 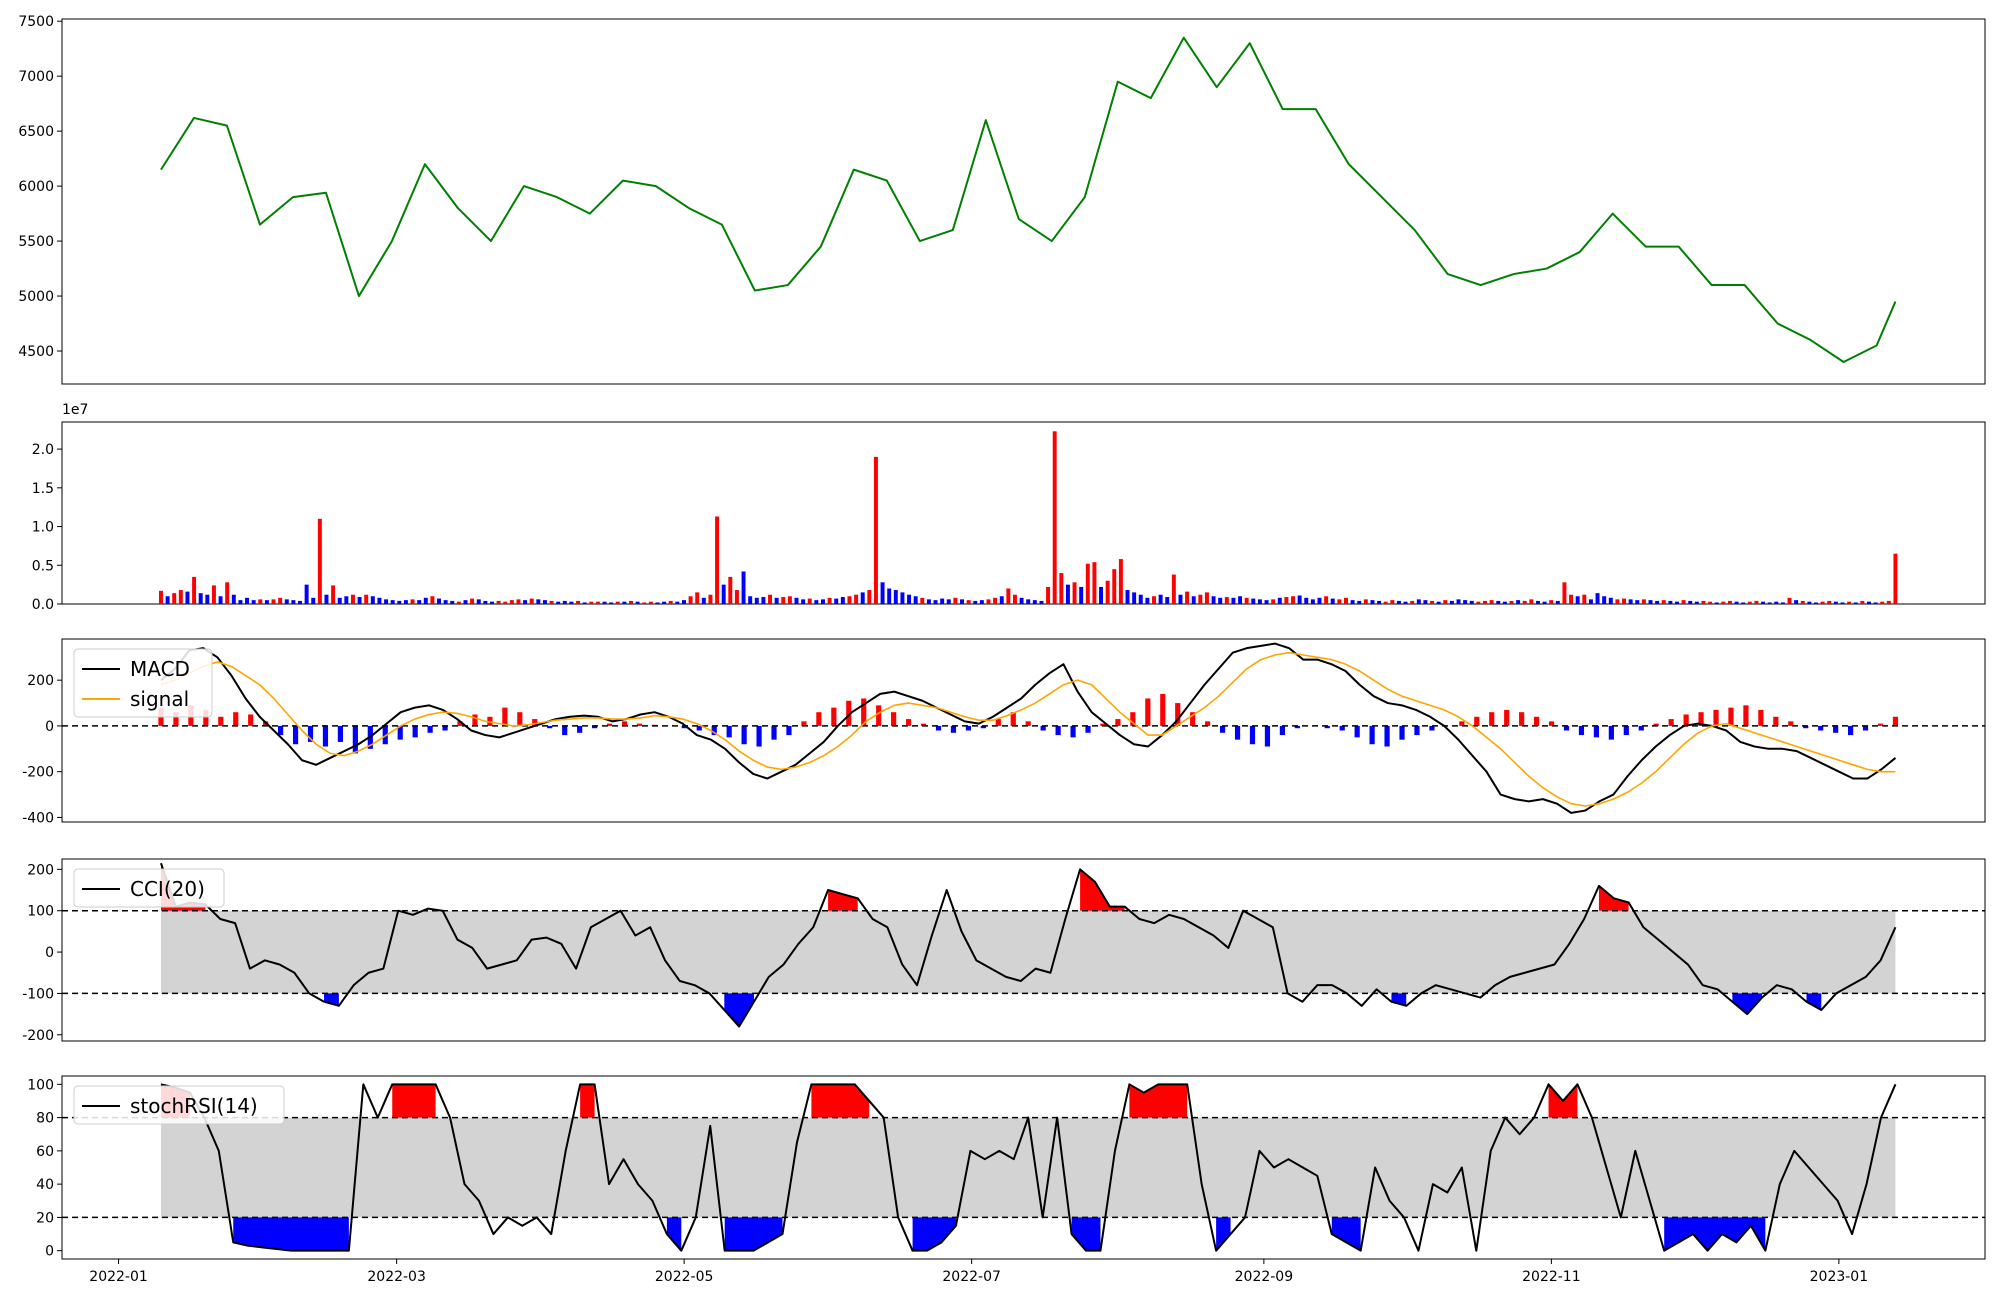 What do you see at coordinates (43, 450) in the screenshot?
I see `volume-ytick-label: 2.0` at bounding box center [43, 450].